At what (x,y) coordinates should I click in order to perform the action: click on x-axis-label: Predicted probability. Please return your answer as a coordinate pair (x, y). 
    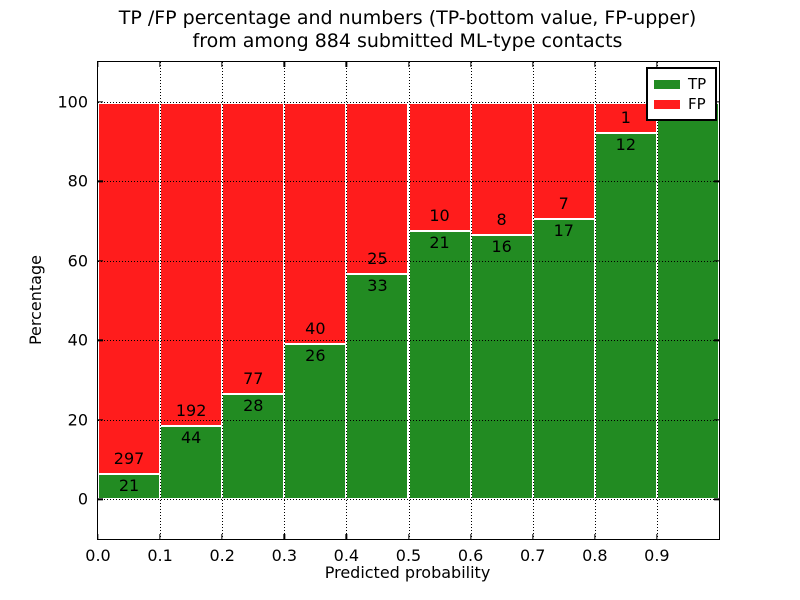
    Looking at the image, I should click on (407, 572).